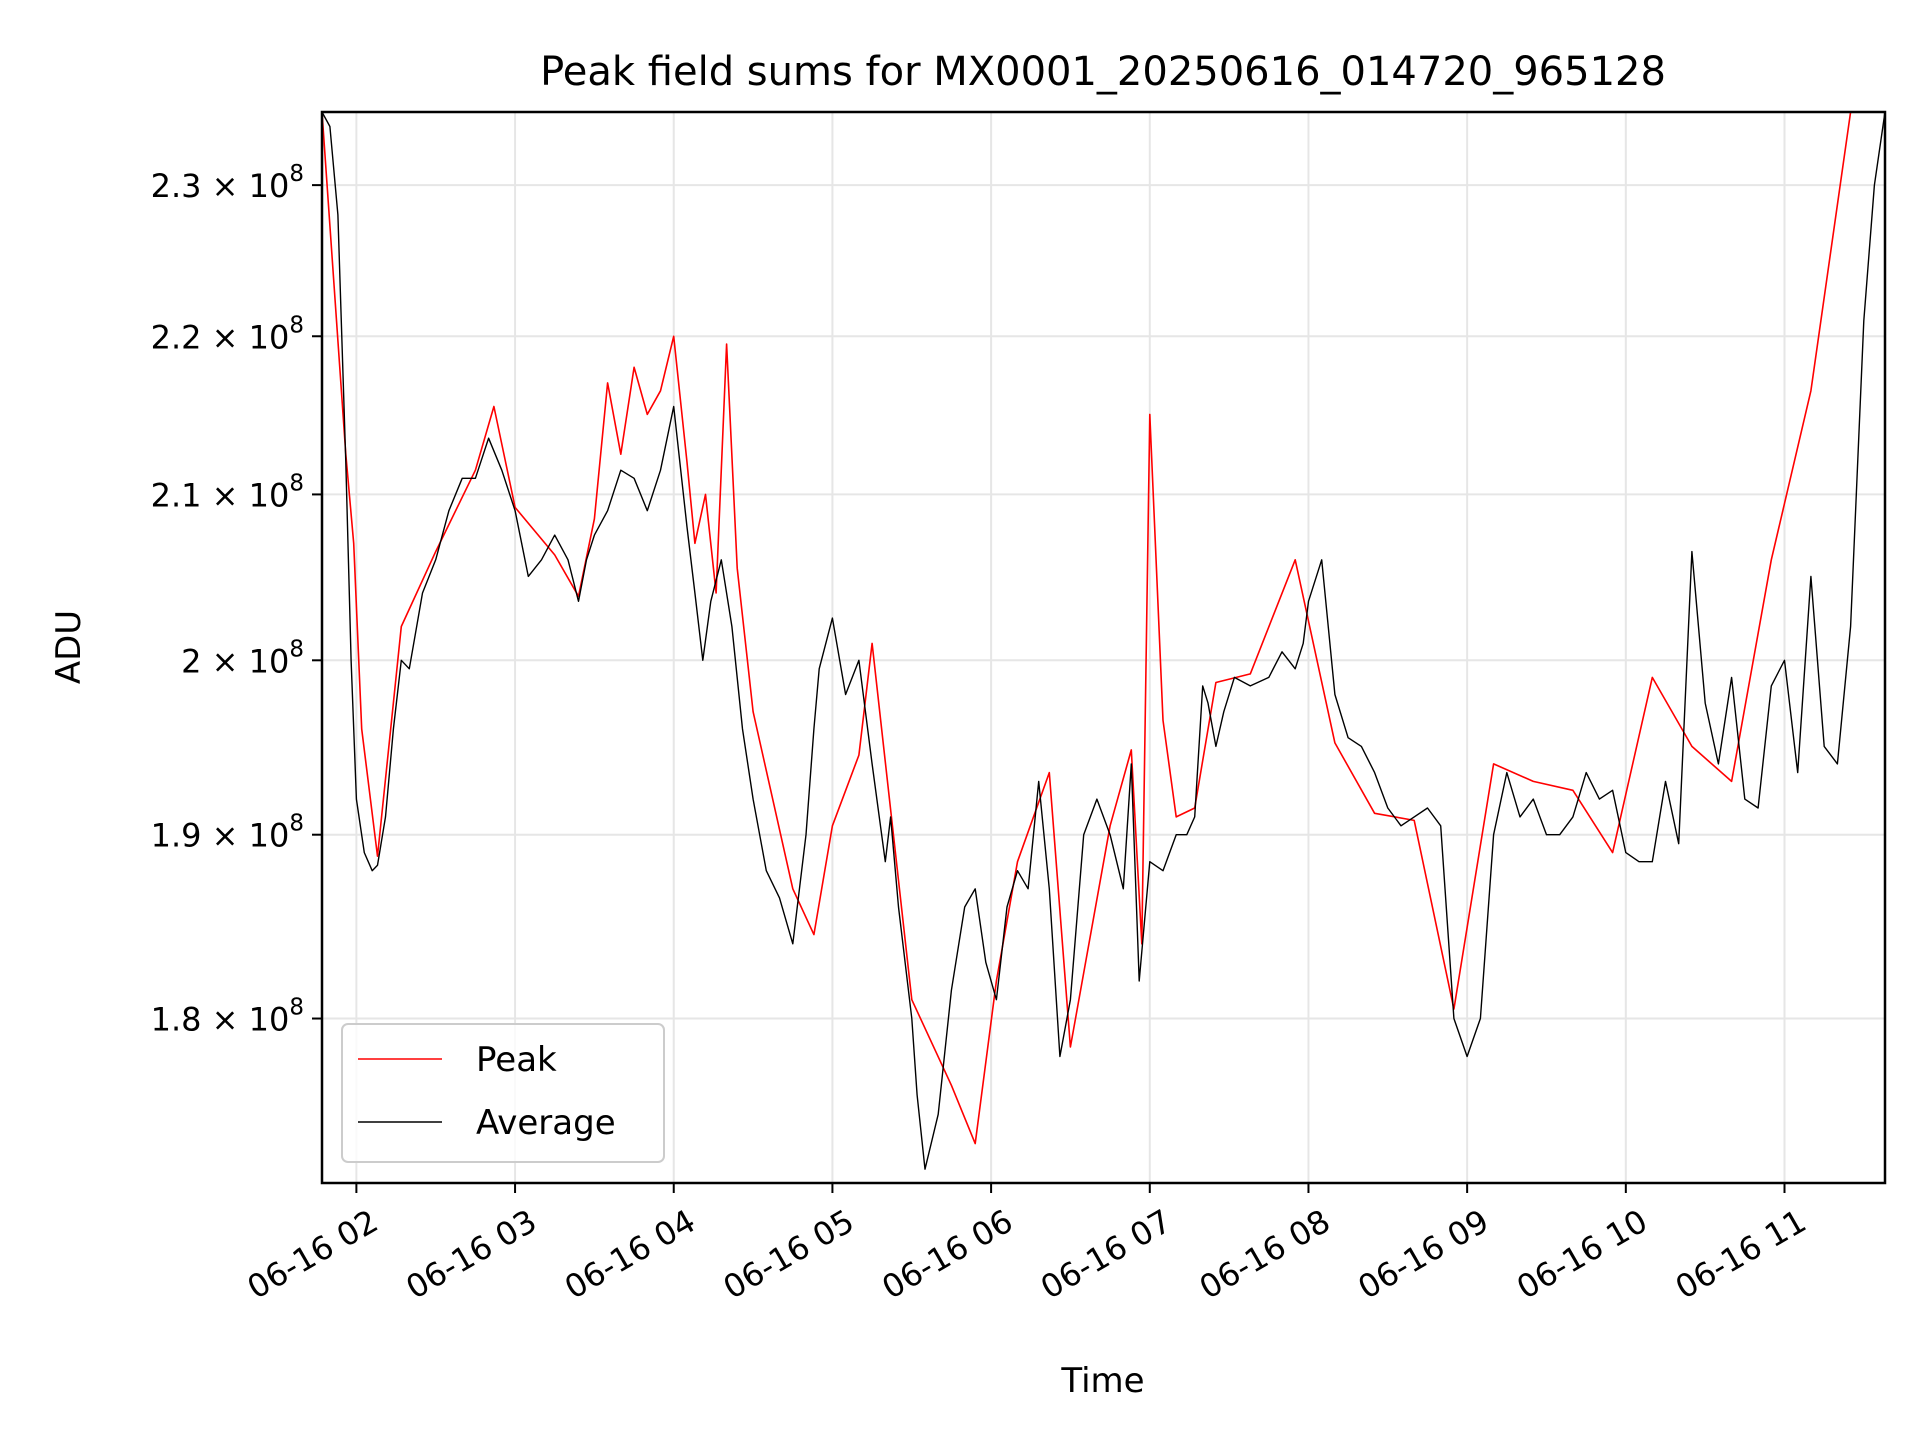 Image resolution: width=1920 pixels, height=1440 pixels. What do you see at coordinates (546, 1123) in the screenshot?
I see `legend-label-average: Average` at bounding box center [546, 1123].